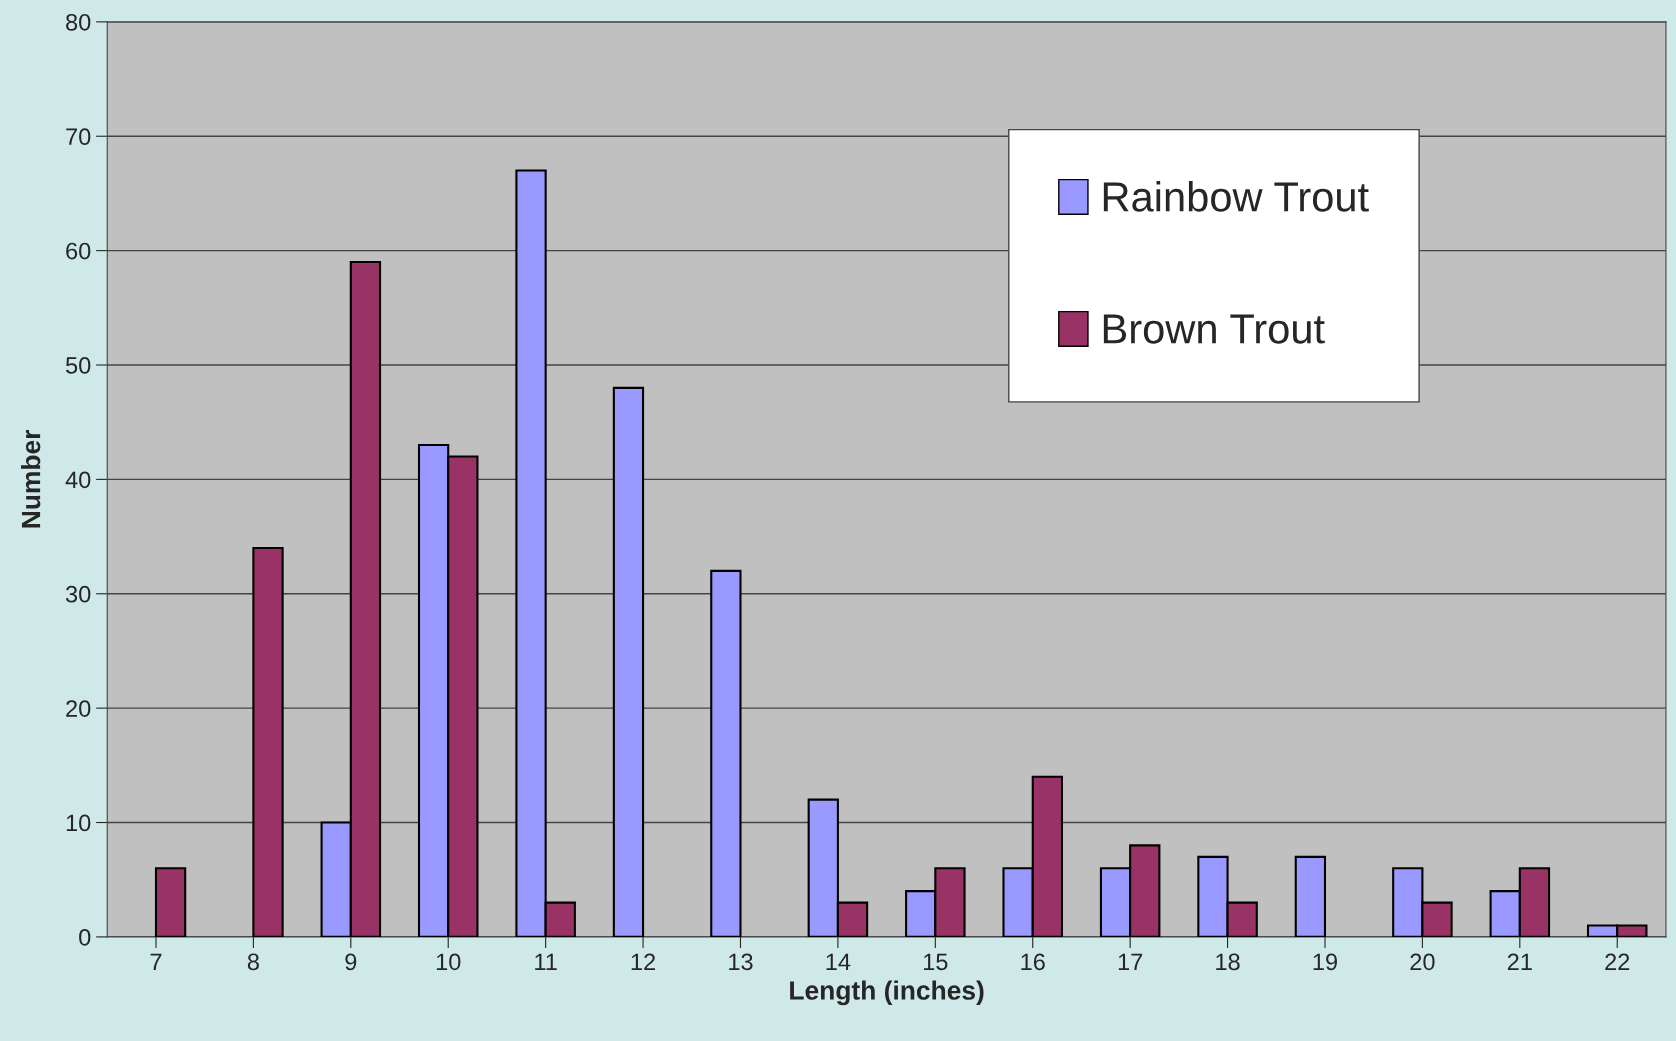 The width and height of the screenshot is (1676, 1041). I want to click on y-tick-label: 30, so click(78, 594).